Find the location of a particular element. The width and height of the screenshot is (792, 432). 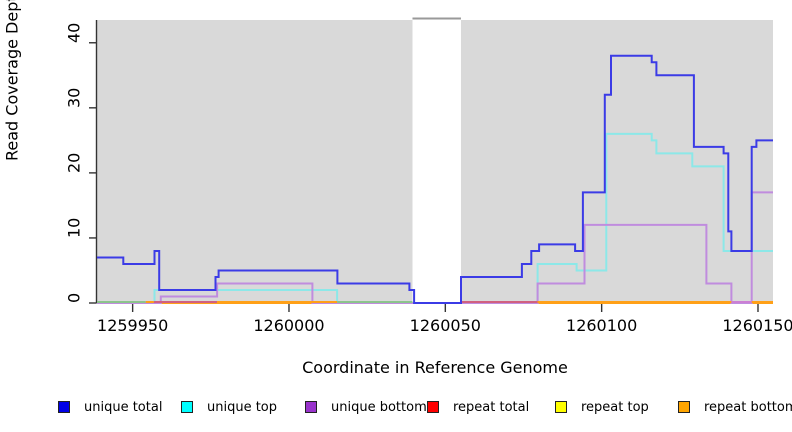

legend-item-unique-top: unique top is located at coordinates (229, 407).